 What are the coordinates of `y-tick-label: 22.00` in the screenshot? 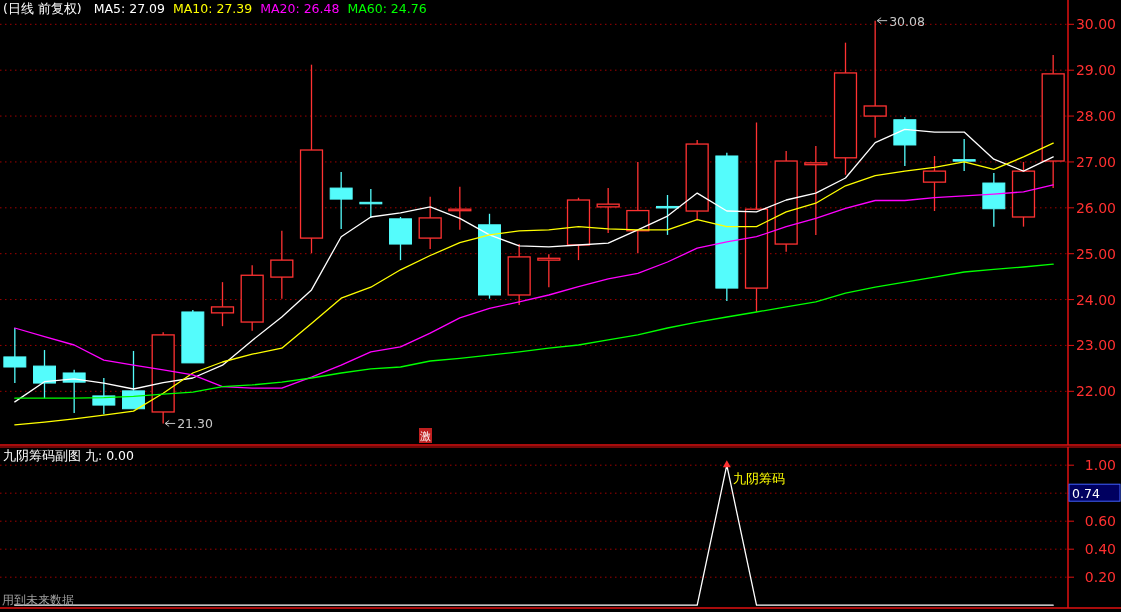 It's located at (1095, 391).